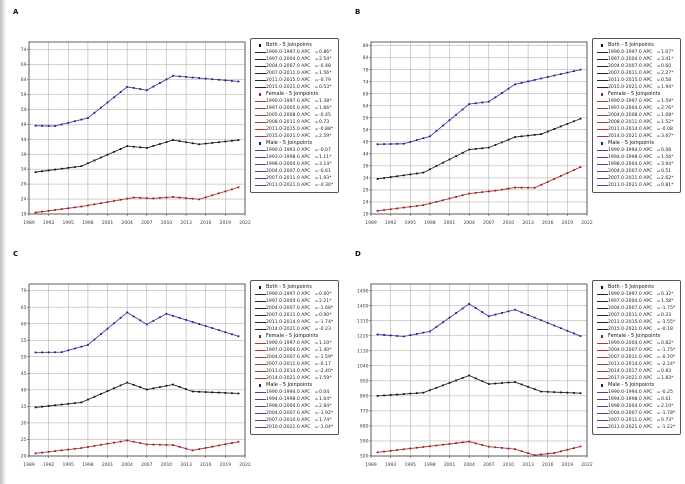  What do you see at coordinates (294, 171) in the screenshot?
I see `legend-entry: 2004.0-2007.0 APC = -0.61` at bounding box center [294, 171].